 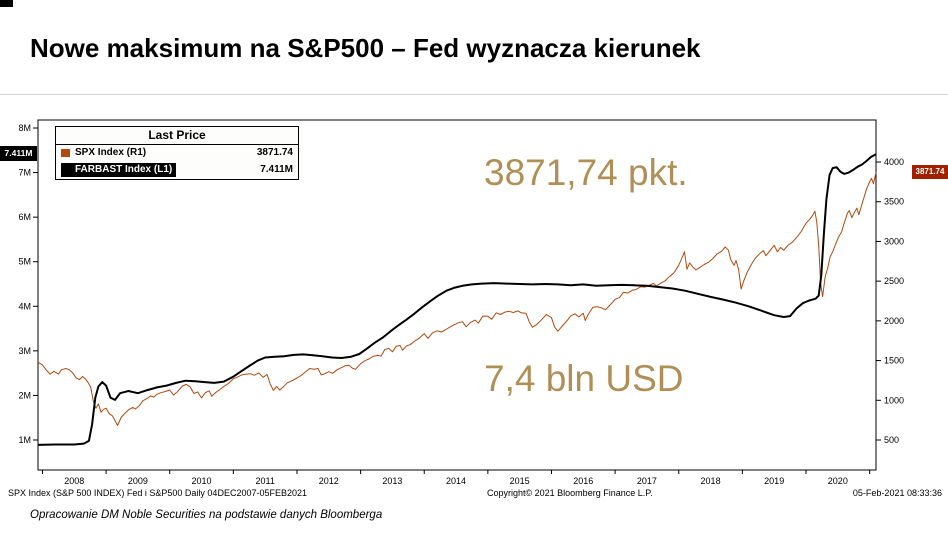 What do you see at coordinates (202, 481) in the screenshot?
I see `svg-text: 2010` at bounding box center [202, 481].